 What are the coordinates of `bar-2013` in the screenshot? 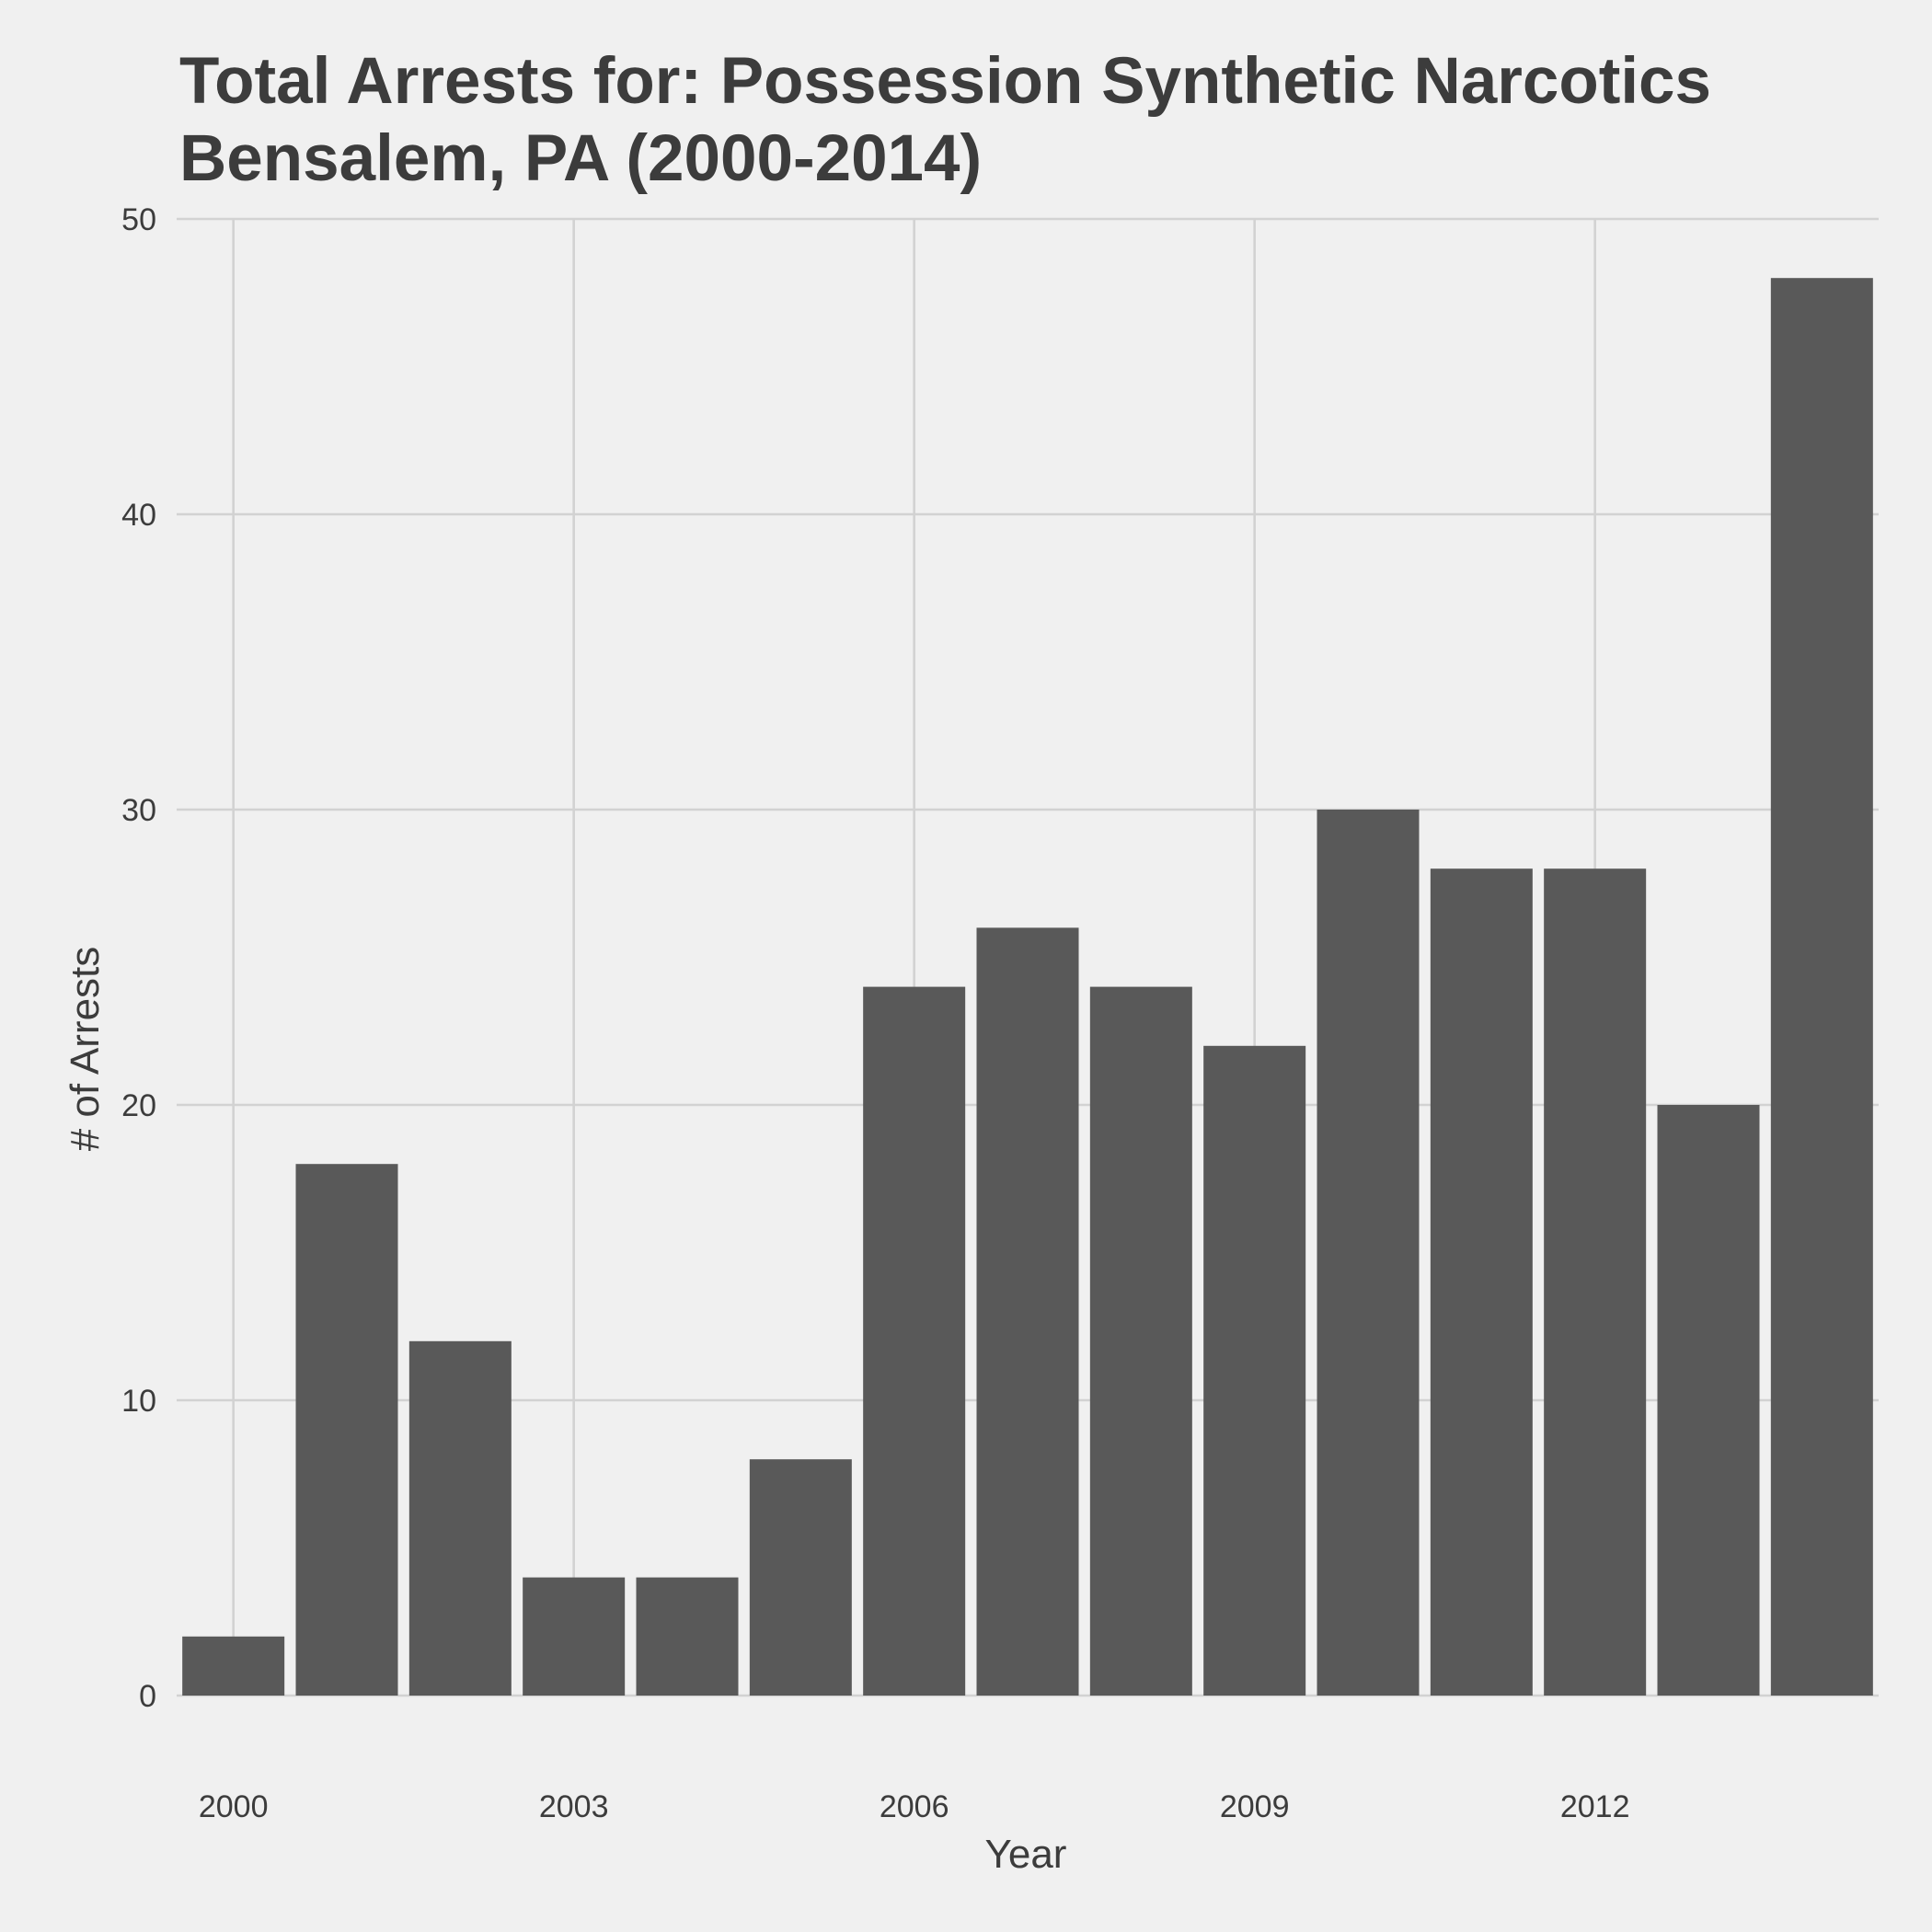 It's located at (1708, 1400).